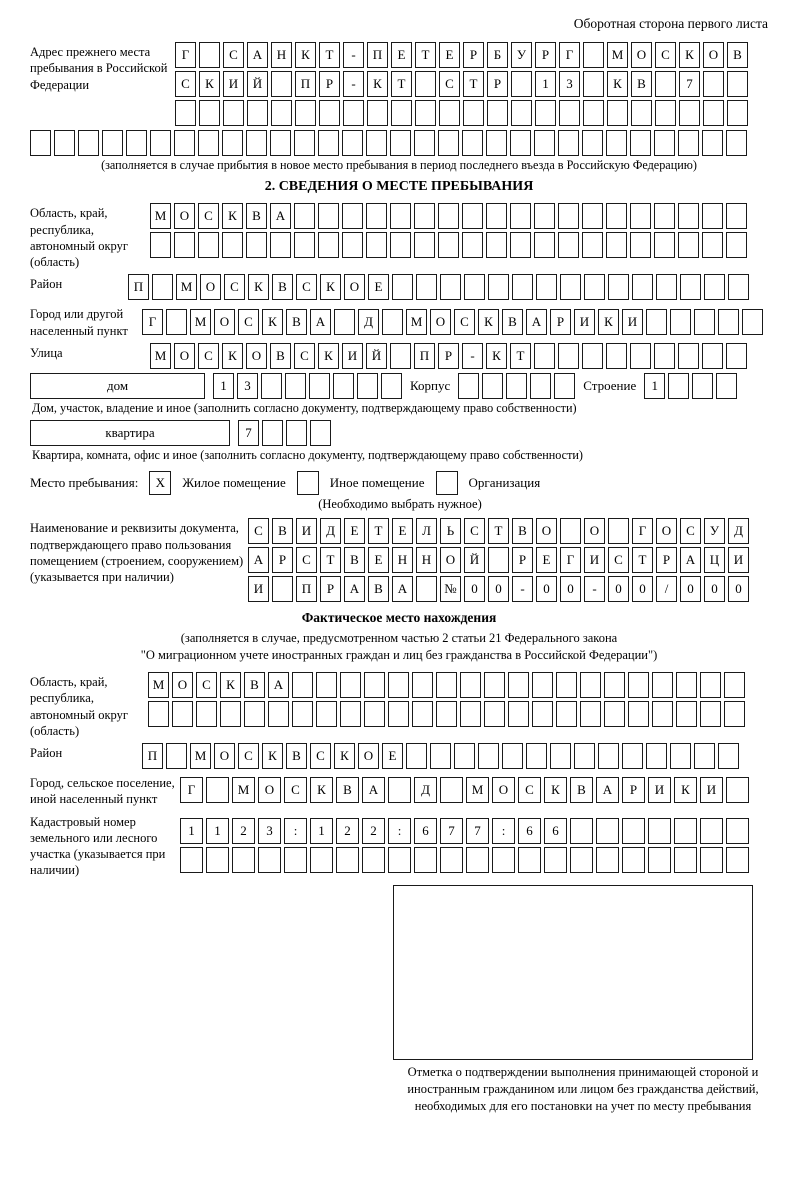 Image resolution: width=800 pixels, height=1180 pixels. What do you see at coordinates (451, 830) in the screenshot?
I see `char-cell: 7` at bounding box center [451, 830].